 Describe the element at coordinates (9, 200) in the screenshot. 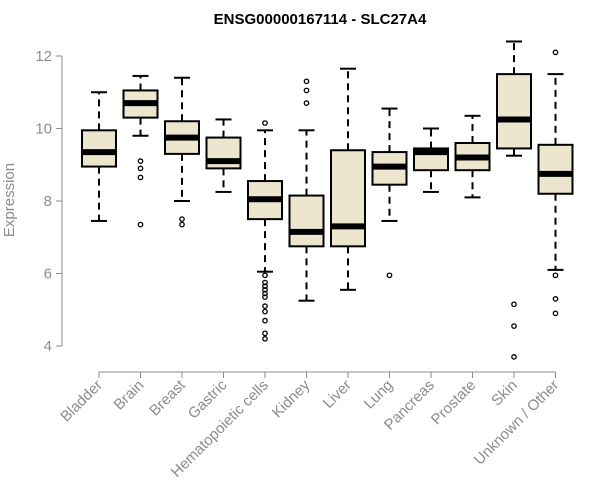

I see `y-axis-label: Expression` at that location.